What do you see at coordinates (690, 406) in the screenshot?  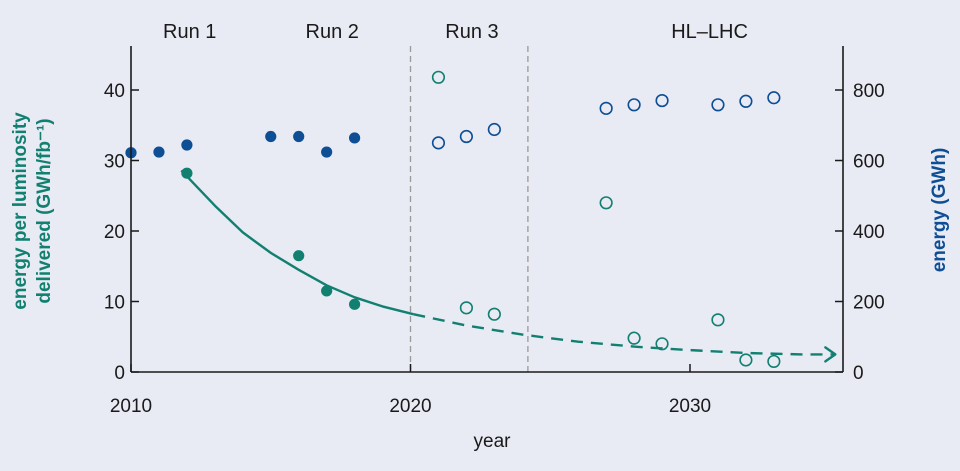 I see `x-tick-label: 2030` at bounding box center [690, 406].